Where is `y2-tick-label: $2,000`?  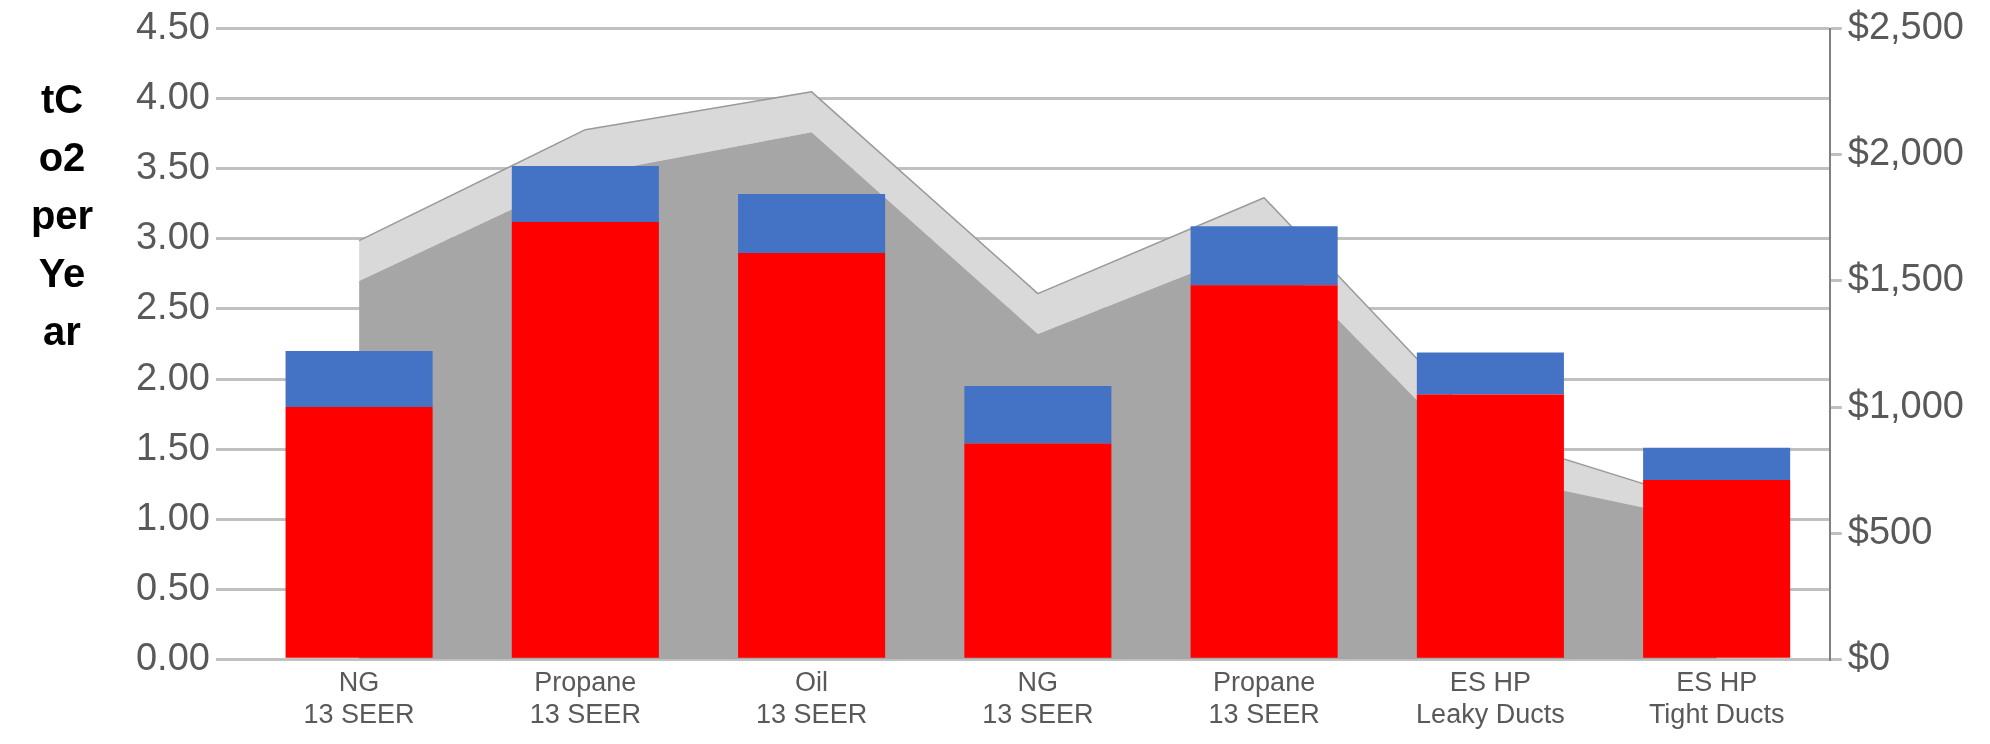 y2-tick-label: $2,000 is located at coordinates (1906, 152).